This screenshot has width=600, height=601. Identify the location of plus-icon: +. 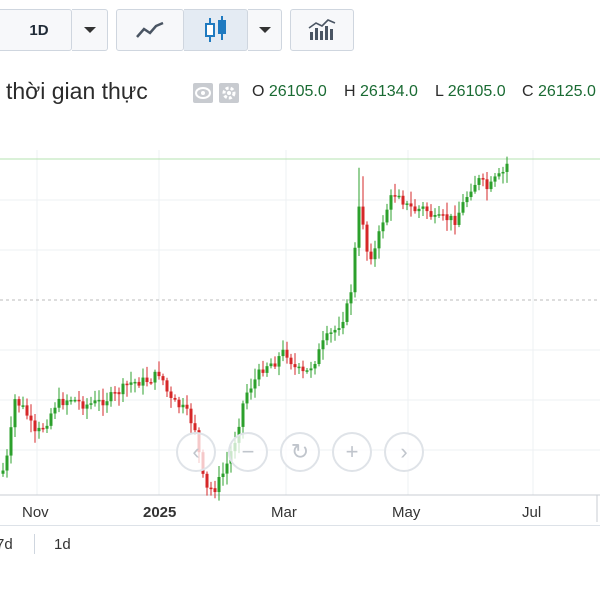
(352, 451).